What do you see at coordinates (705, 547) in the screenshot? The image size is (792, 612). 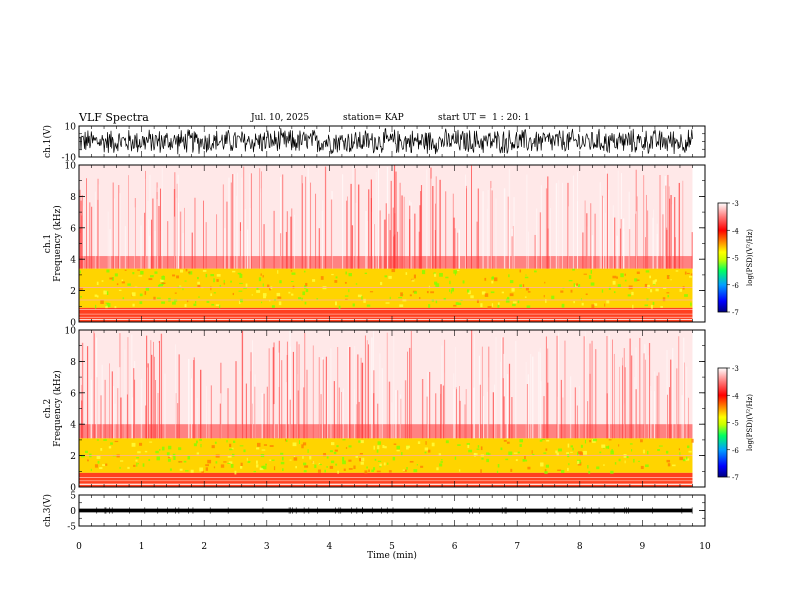 I see `x-tick-label: 10` at bounding box center [705, 547].